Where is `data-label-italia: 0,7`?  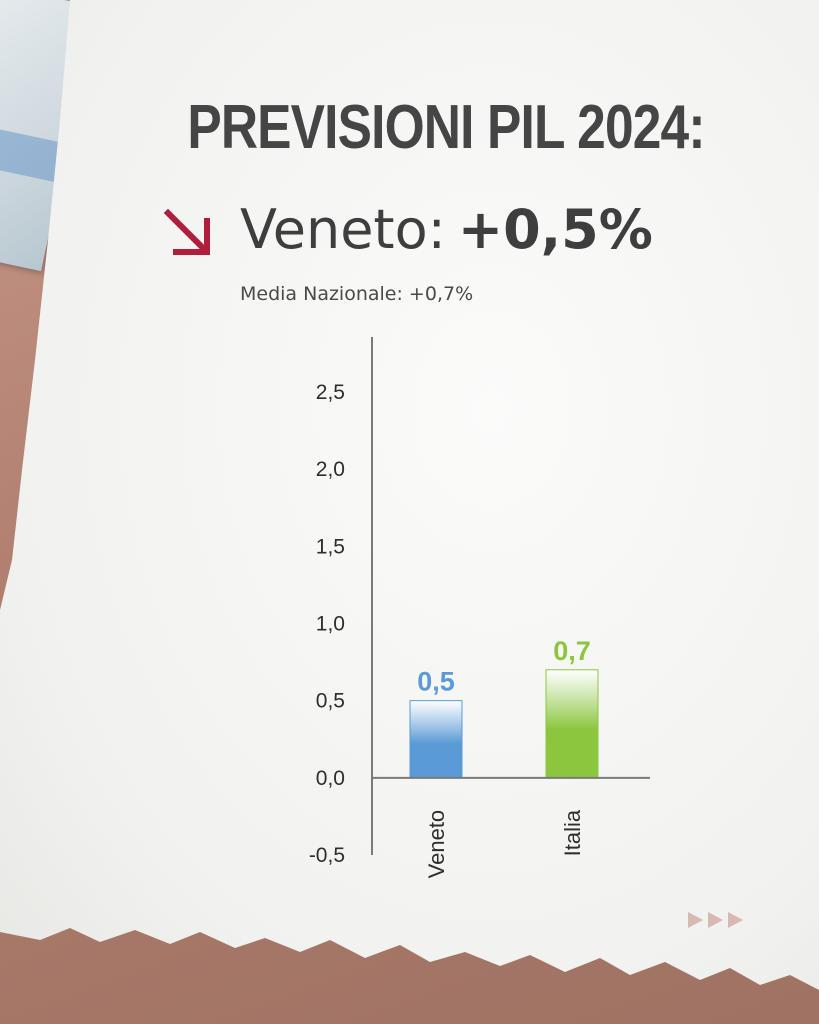 data-label-italia: 0,7 is located at coordinates (572, 651).